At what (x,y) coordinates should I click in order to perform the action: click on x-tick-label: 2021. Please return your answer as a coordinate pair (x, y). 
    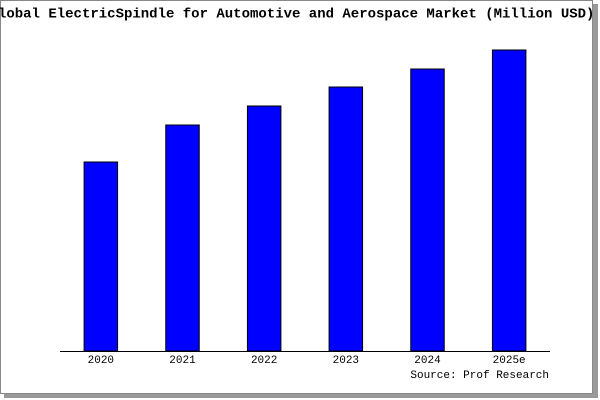
    Looking at the image, I should click on (182, 361).